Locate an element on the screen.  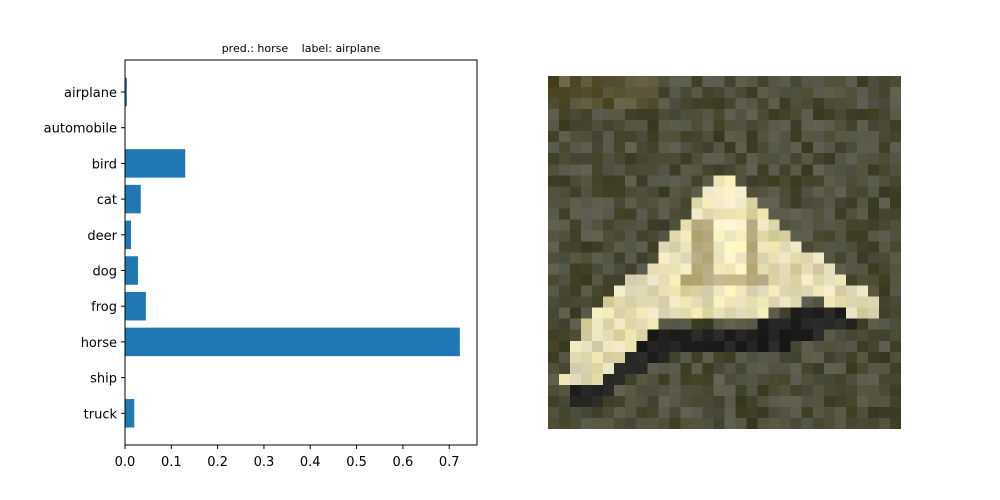
chart-title: pred.: horse label: airplane is located at coordinates (301, 48).